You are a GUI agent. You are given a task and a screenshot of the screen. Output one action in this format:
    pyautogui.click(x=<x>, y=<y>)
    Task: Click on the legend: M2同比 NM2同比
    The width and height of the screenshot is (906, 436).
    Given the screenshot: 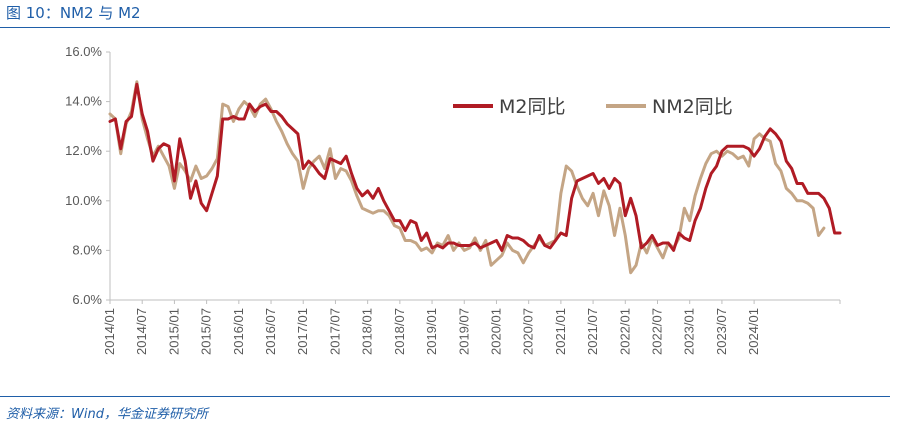 What is the action you would take?
    pyautogui.click(x=593, y=107)
    